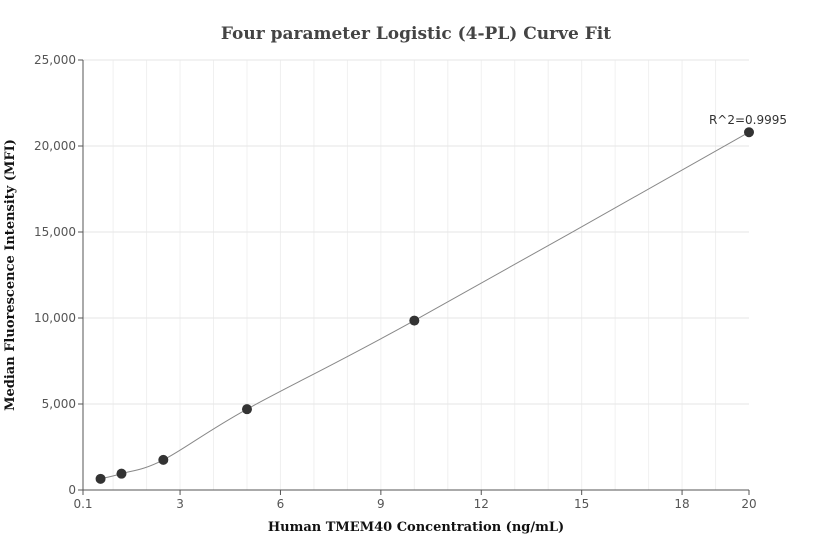 This screenshot has width=832, height=560. Describe the element at coordinates (55, 60) in the screenshot. I see `y-tick-label: 25,000` at that location.